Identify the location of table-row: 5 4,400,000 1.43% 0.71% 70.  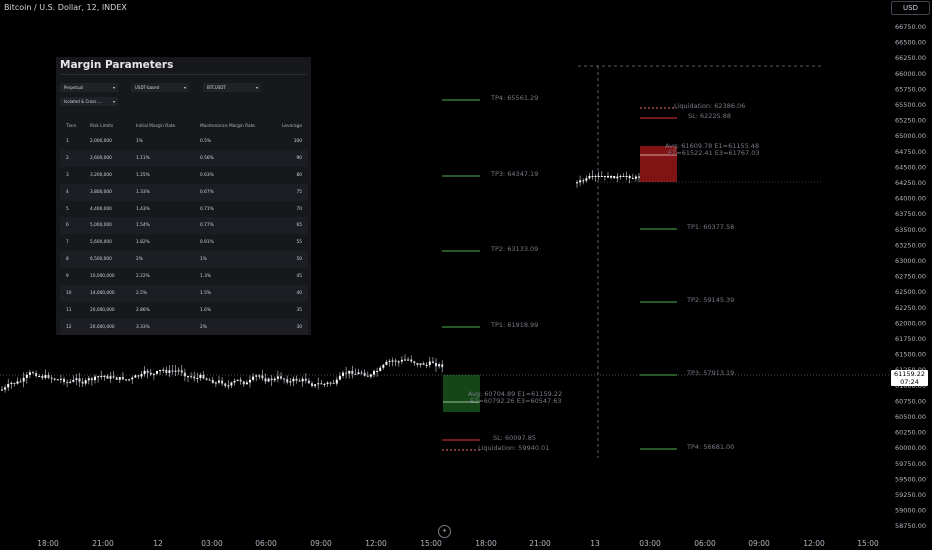
(184, 209).